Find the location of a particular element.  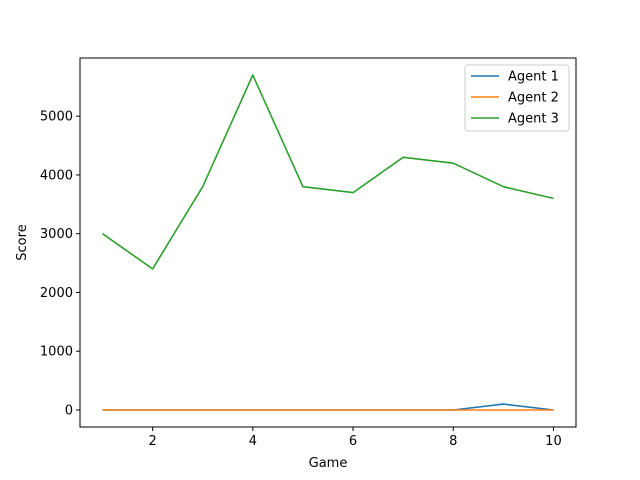

legend-label-2: Agent 2 is located at coordinates (533, 98).